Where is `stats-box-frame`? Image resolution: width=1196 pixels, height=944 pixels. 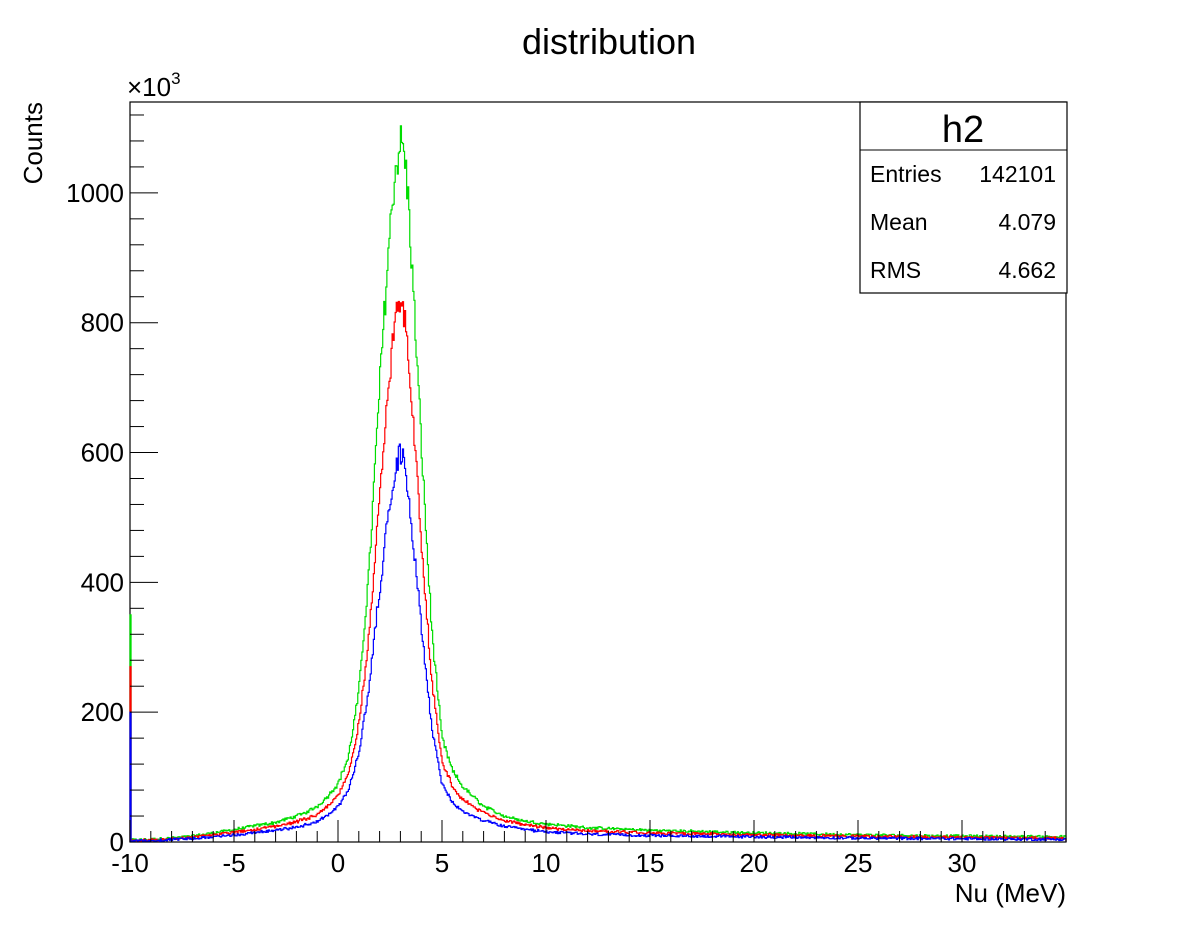
stats-box-frame is located at coordinates (963, 197).